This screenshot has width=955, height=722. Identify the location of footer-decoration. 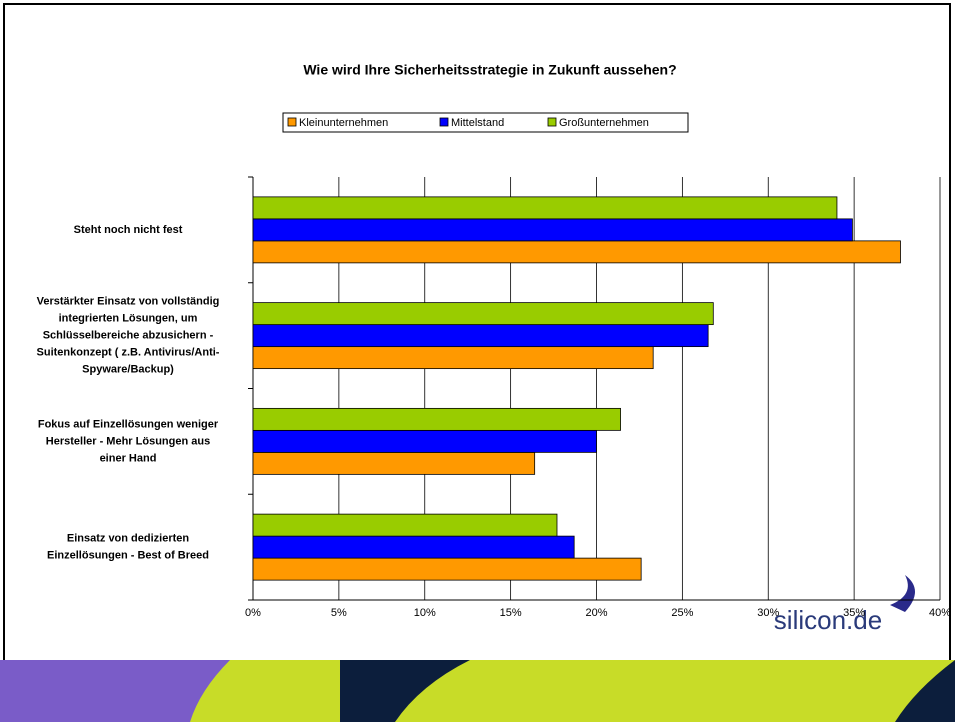
(477, 691).